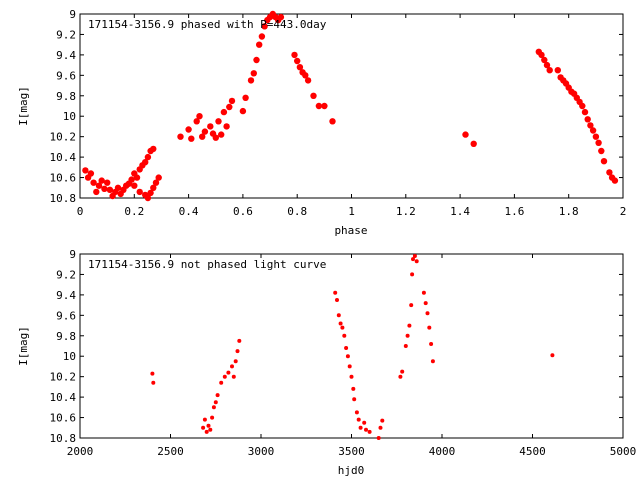  Describe the element at coordinates (134, 211) in the screenshot. I see `phased-x-tick-label: 0.2` at that location.